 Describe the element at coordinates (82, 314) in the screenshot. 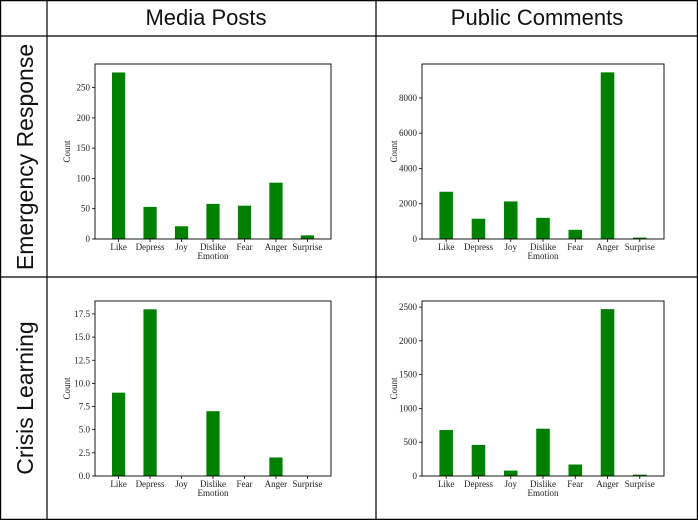

I see `y-tick-label: 17.5` at that location.